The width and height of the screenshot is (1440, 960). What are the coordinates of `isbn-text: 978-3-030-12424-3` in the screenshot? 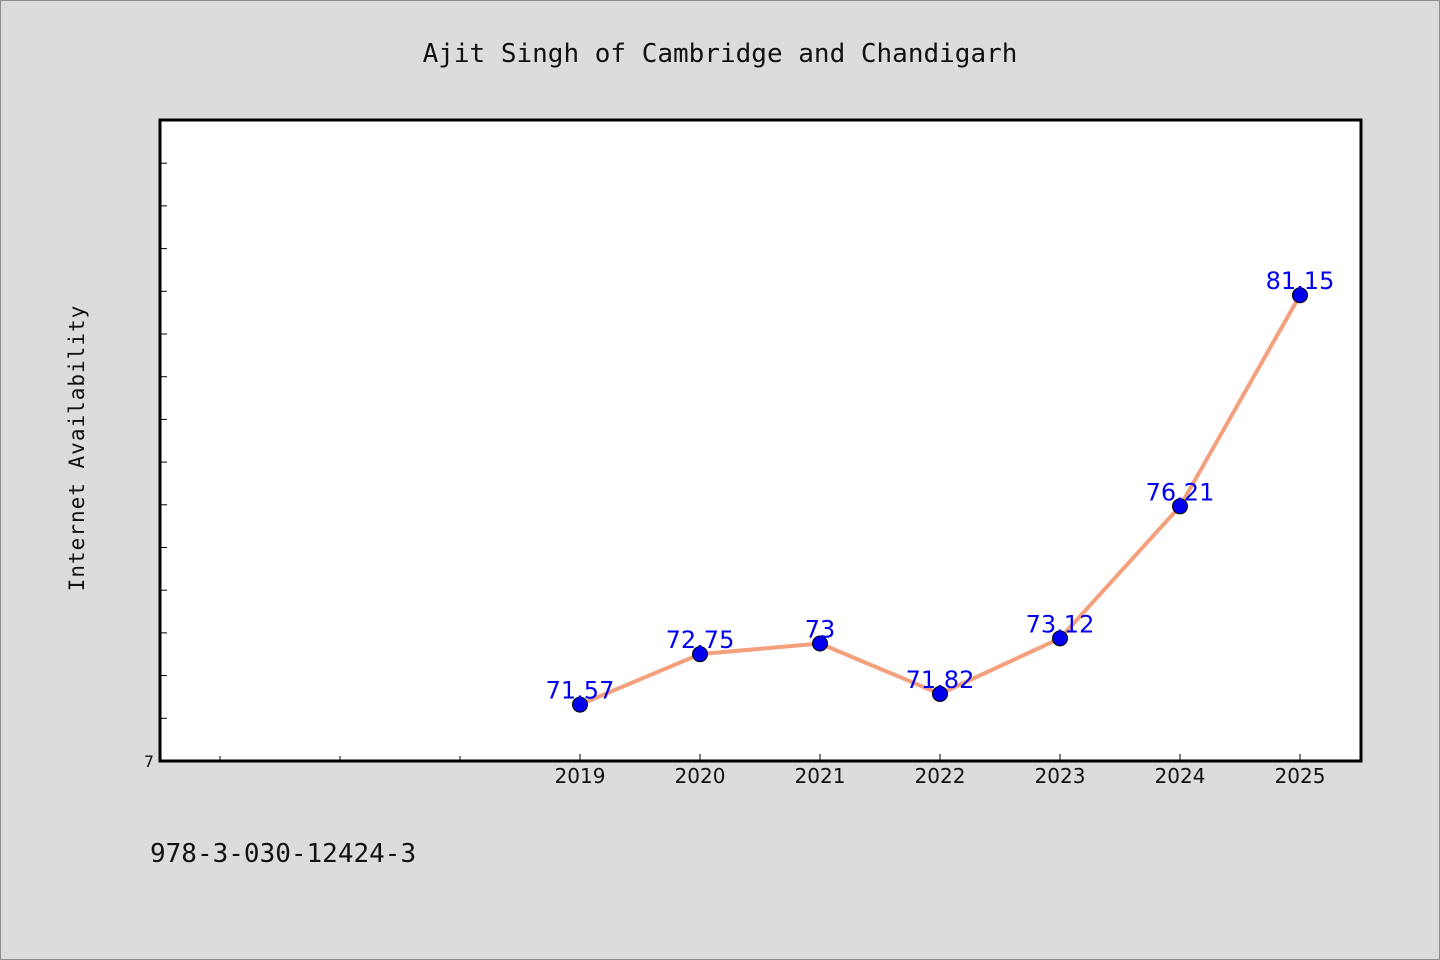 It's located at (283, 854).